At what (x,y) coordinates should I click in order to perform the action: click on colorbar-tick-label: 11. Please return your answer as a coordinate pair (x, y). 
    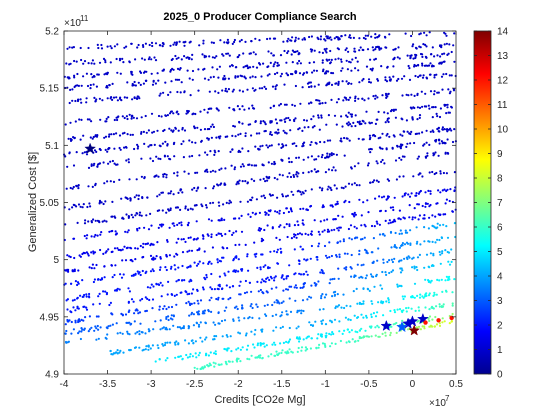
    Looking at the image, I should click on (502, 105).